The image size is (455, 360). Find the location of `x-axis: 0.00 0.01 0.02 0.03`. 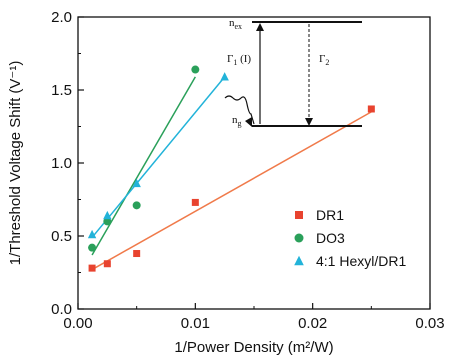

x-axis: 0.00 0.01 0.02 0.03 is located at coordinates (254, 317).